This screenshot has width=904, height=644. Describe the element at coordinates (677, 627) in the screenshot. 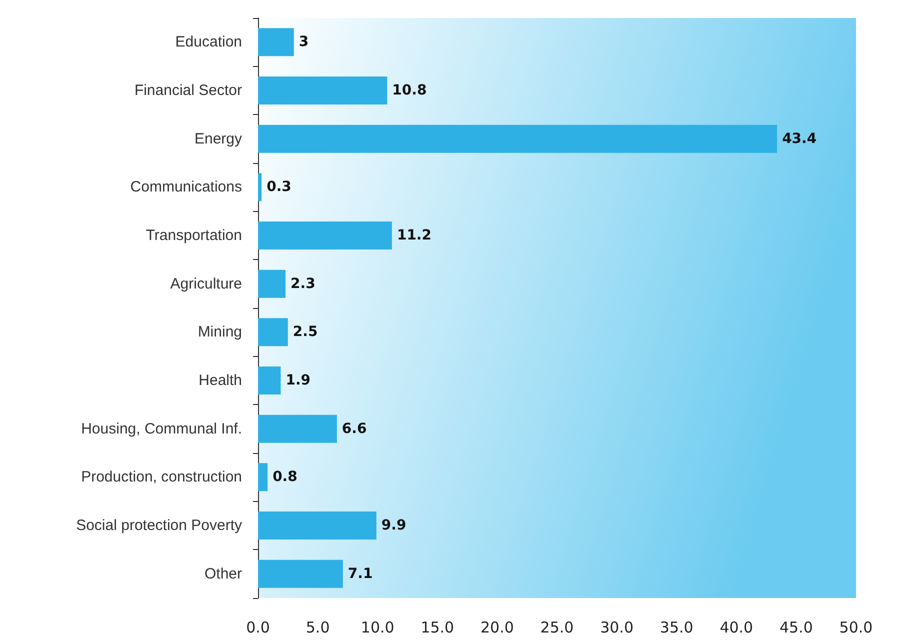

I see `x-tick-label: 35.0` at that location.